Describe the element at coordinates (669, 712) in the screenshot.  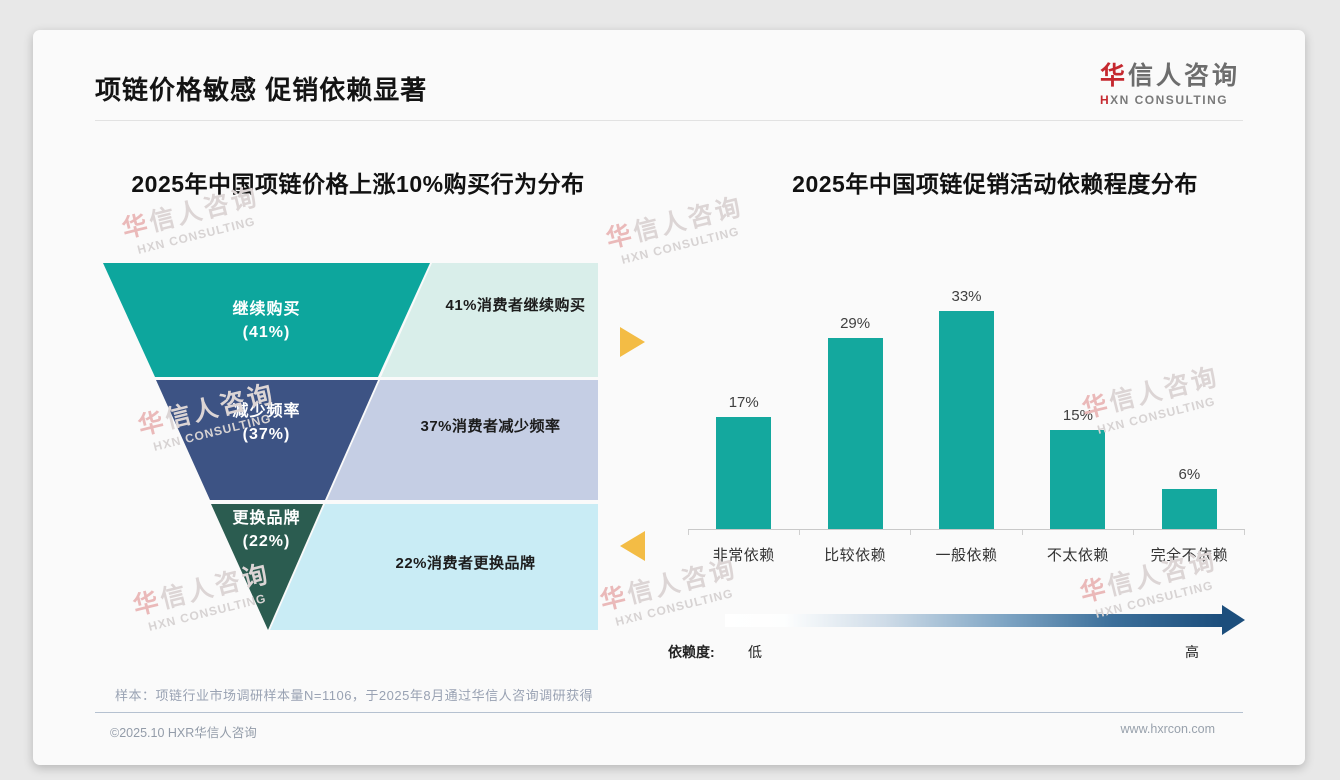
I see `footer-divider` at that location.